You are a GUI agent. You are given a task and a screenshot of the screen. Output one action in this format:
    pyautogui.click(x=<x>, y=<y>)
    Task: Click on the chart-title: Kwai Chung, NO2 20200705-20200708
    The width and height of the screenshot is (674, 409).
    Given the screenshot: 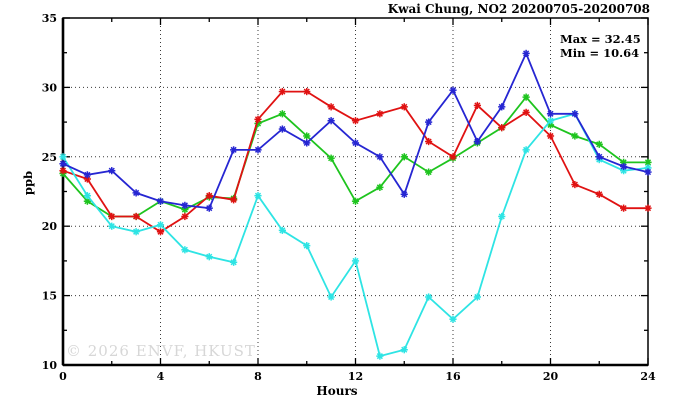 What is the action you would take?
    pyautogui.click(x=518, y=9)
    